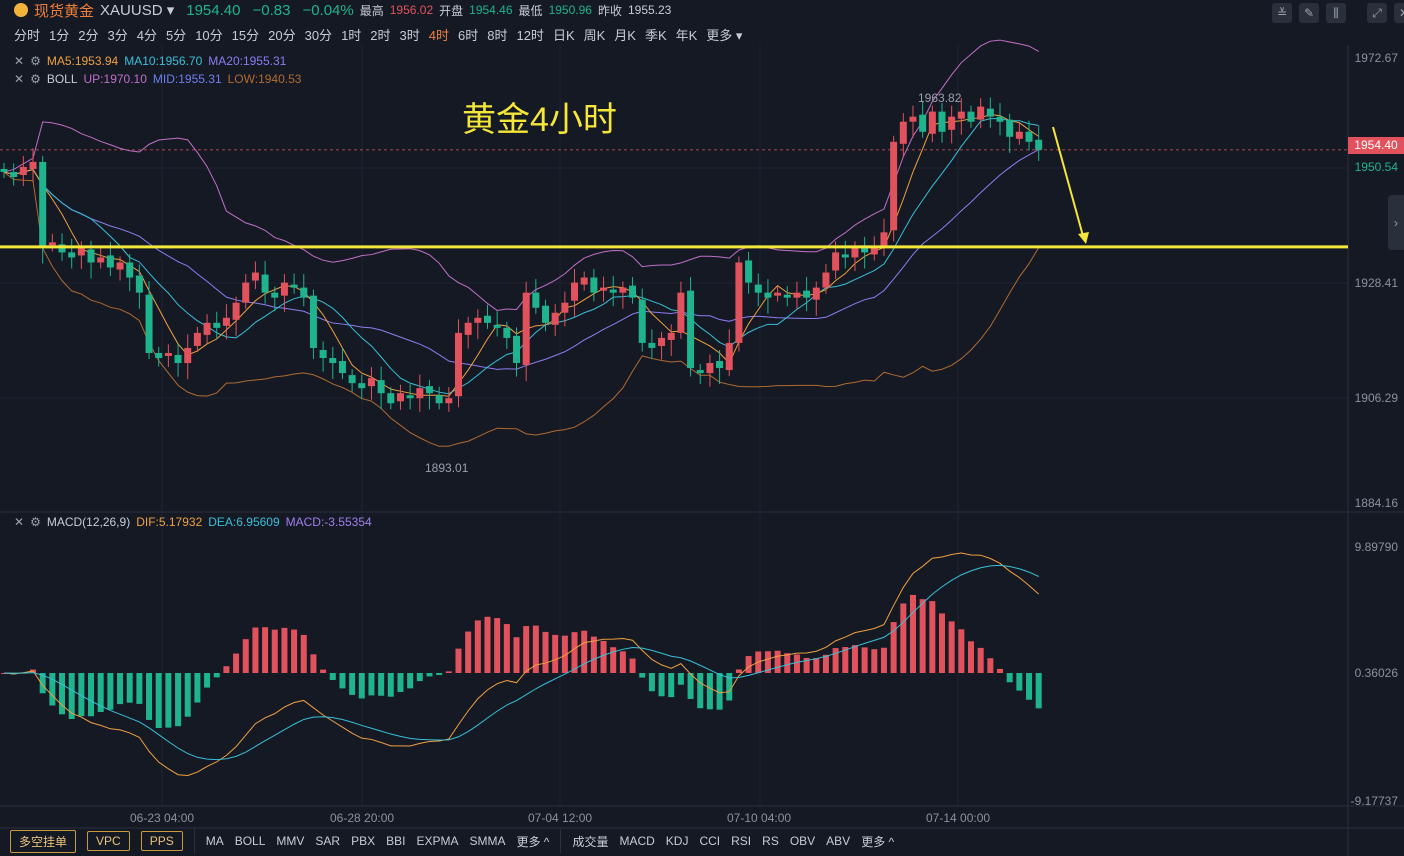 Image resolution: width=1404 pixels, height=856 pixels. What do you see at coordinates (328, 841) in the screenshot?
I see `main-indicator-item: SAR` at bounding box center [328, 841].